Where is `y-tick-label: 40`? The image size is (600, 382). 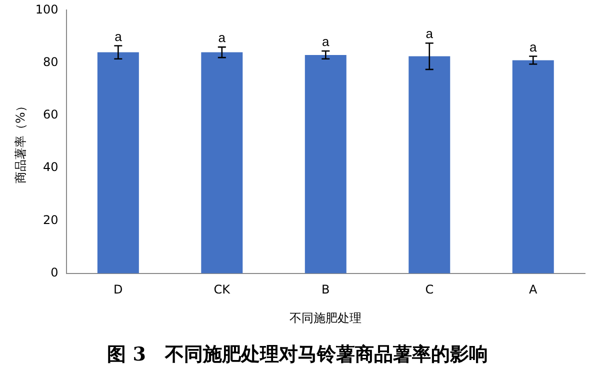
y-tick-label: 40 is located at coordinates (50, 167).